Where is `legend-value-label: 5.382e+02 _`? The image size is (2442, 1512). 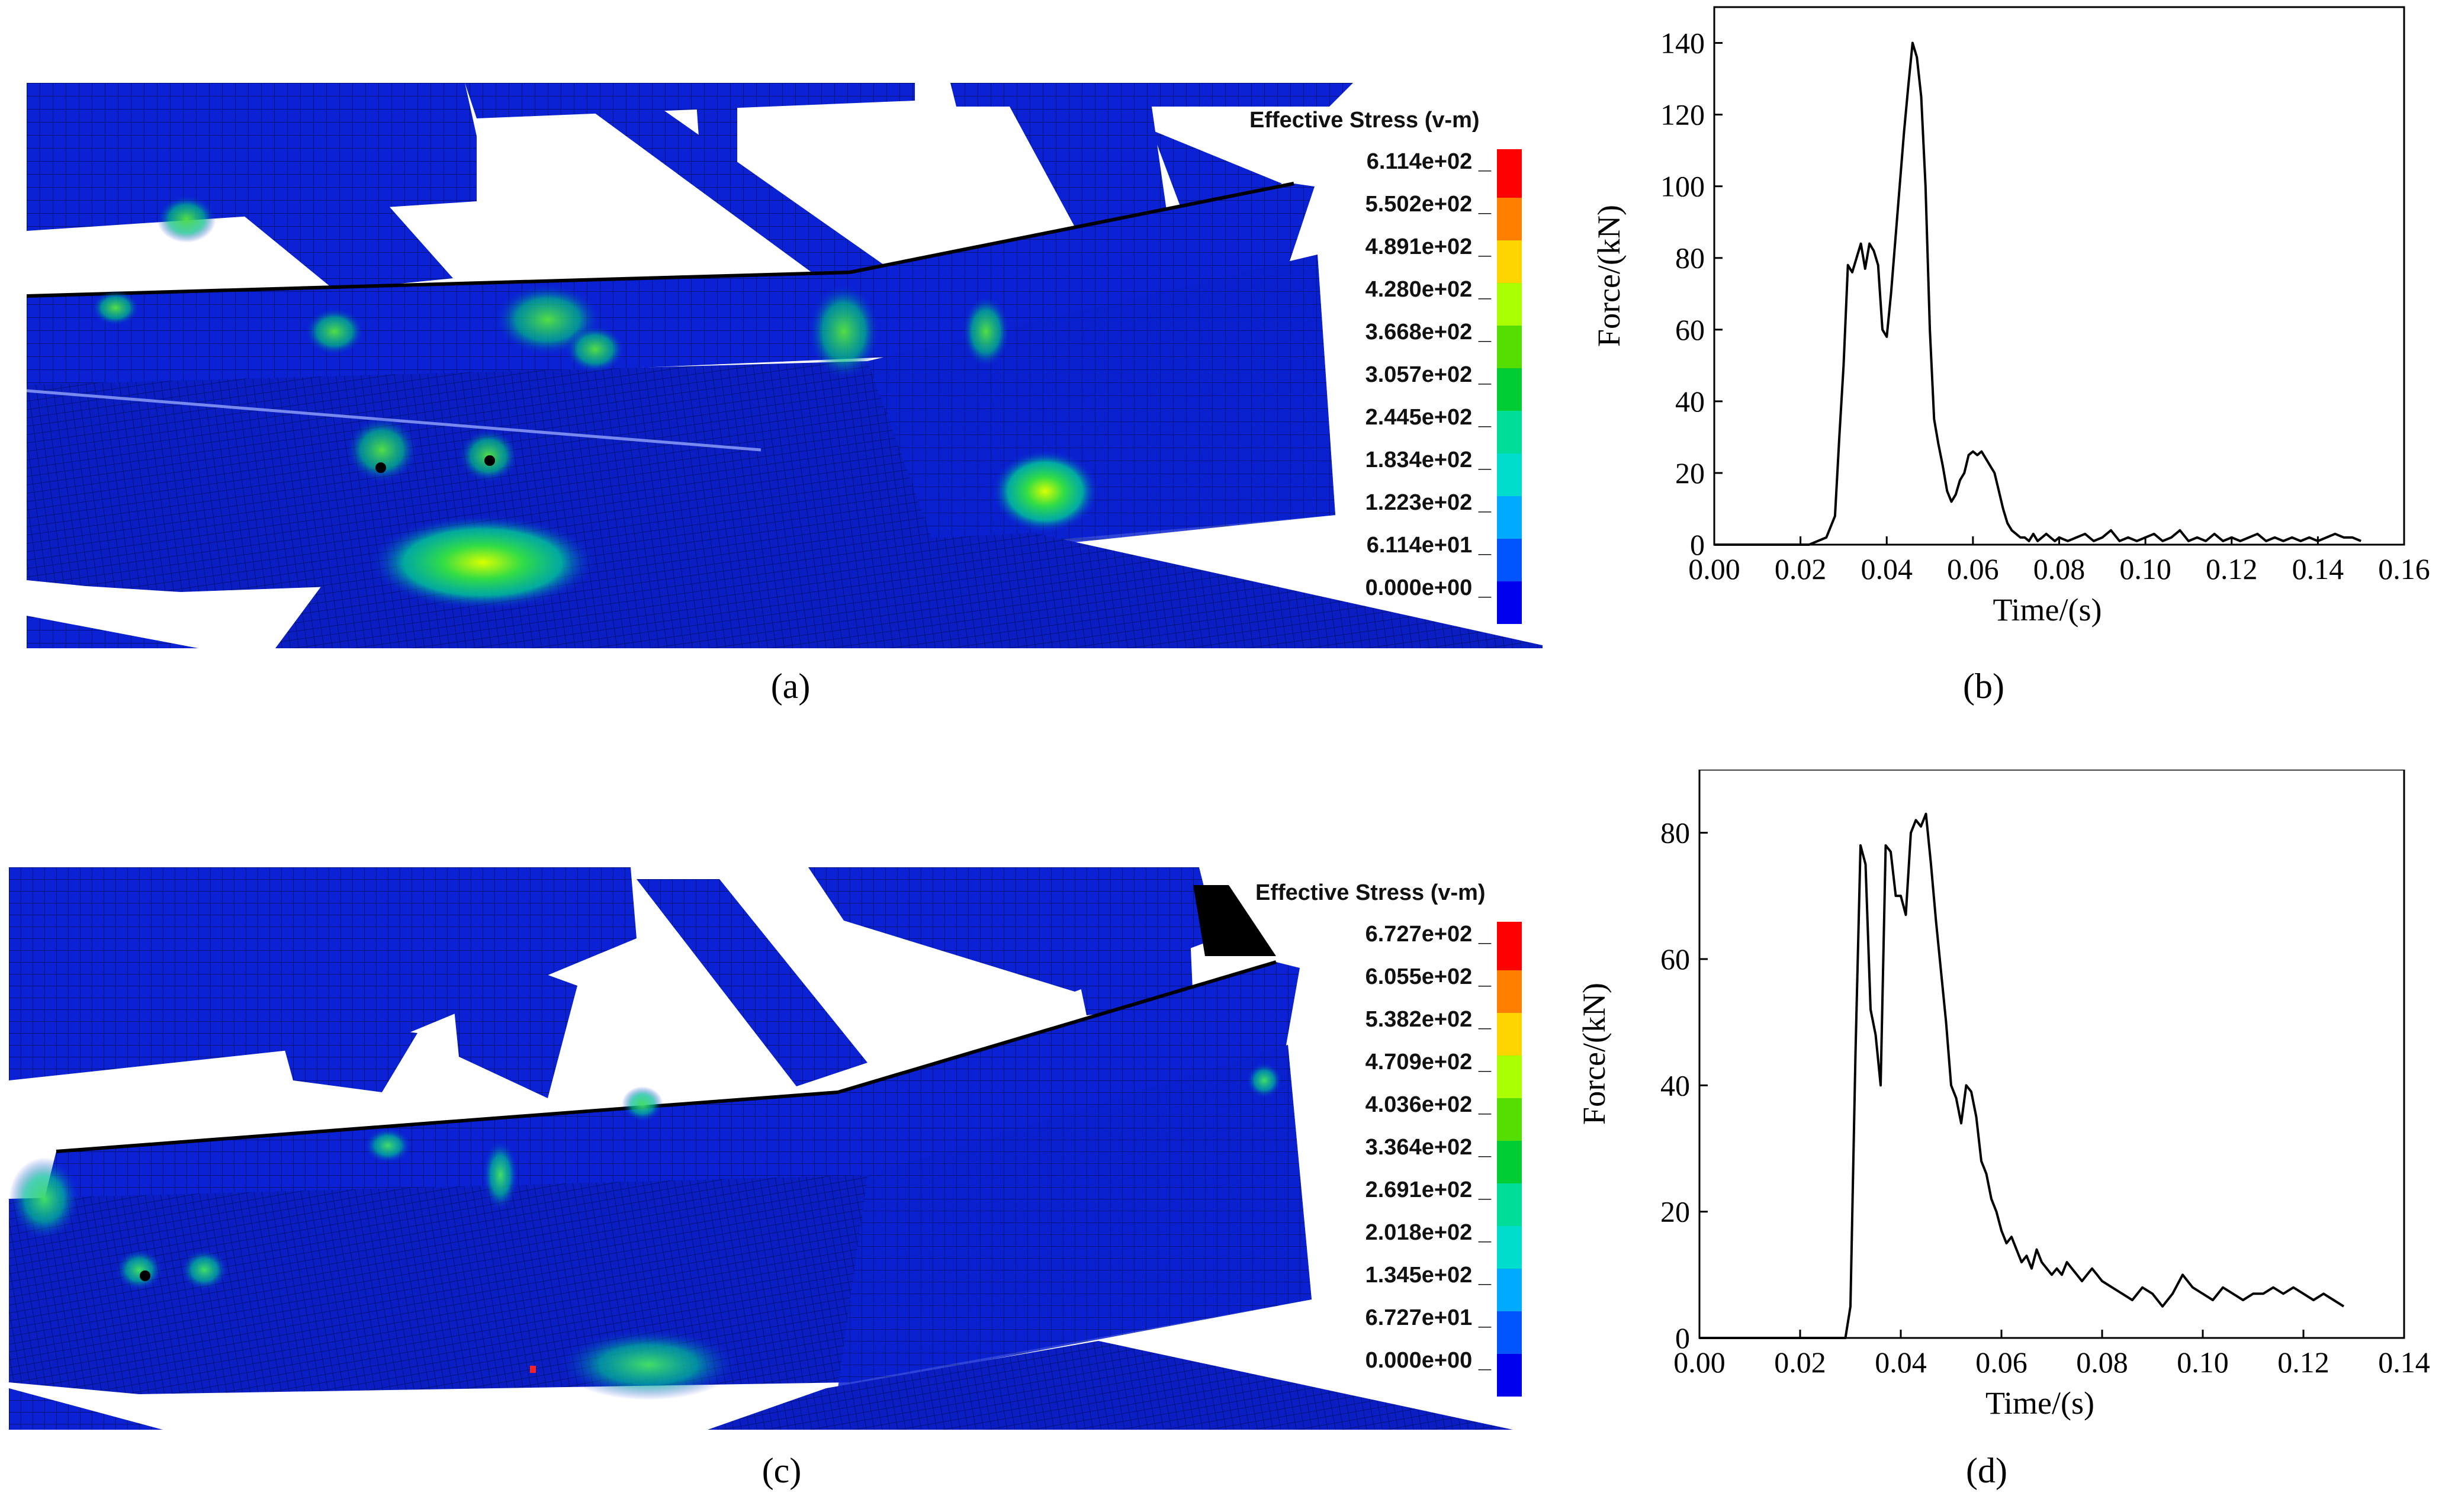
legend-value-label: 5.382e+02 _ is located at coordinates (1428, 1019).